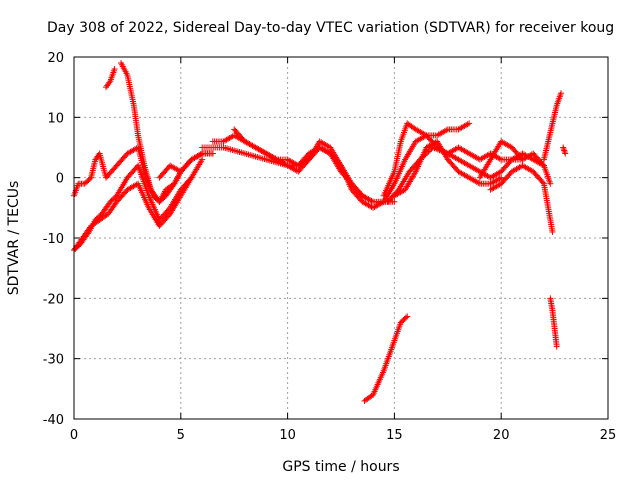 The height and width of the screenshot is (480, 640). I want to click on series-track-h, so click(309, 168).